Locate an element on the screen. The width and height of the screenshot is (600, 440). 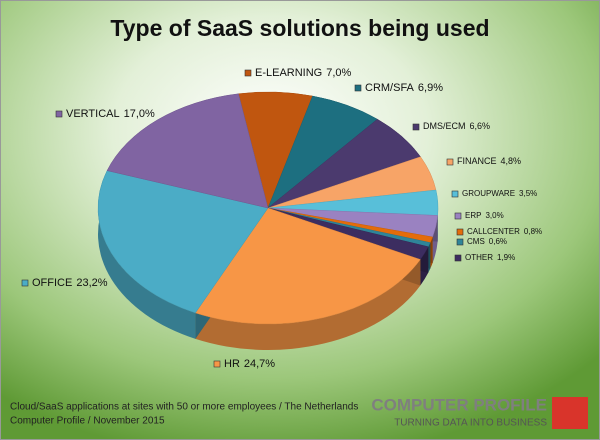
value-label: 24,7% is located at coordinates (259, 364).